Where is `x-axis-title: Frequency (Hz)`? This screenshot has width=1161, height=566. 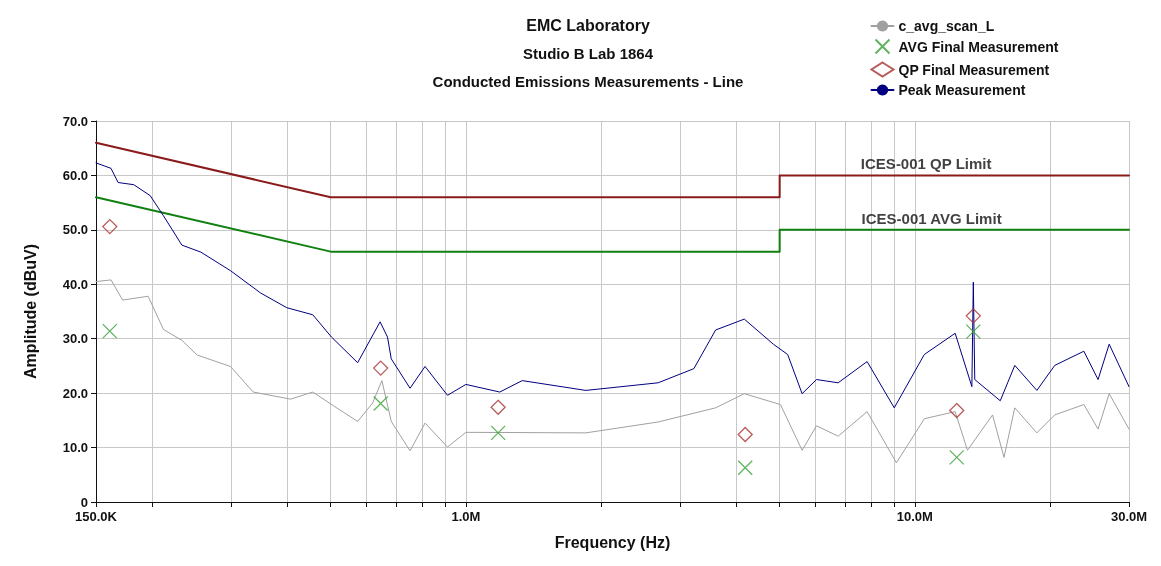
x-axis-title: Frequency (Hz) is located at coordinates (612, 542).